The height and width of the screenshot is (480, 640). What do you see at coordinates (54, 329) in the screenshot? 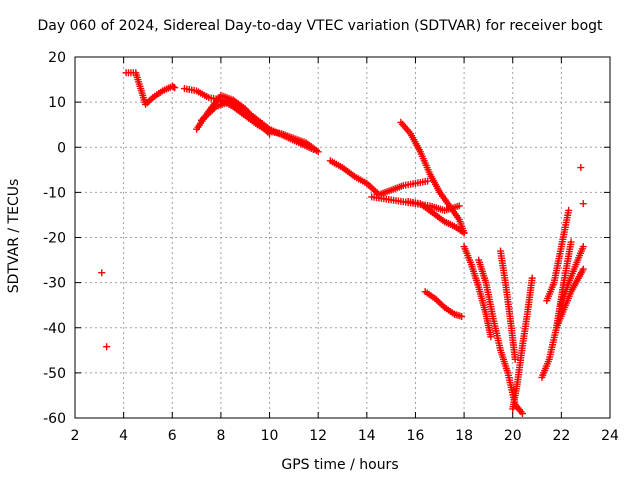
I see `y-tick-label: -40` at bounding box center [54, 329].